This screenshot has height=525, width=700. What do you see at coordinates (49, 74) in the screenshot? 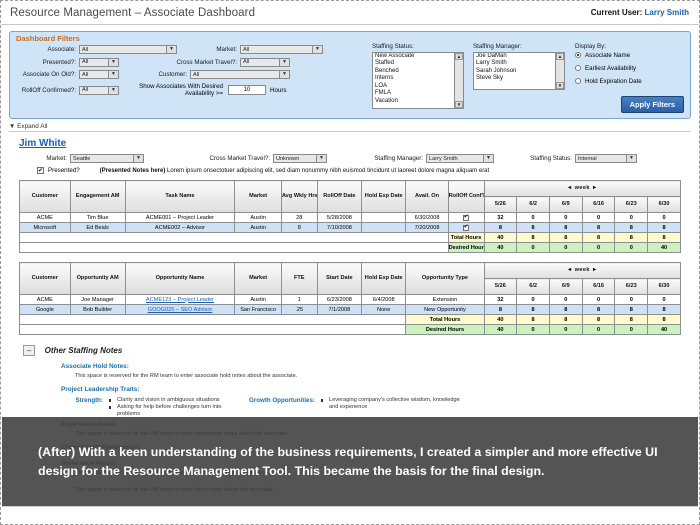
I see `filter-label-associate-on-old: Associate On Old?:` at bounding box center [49, 74].